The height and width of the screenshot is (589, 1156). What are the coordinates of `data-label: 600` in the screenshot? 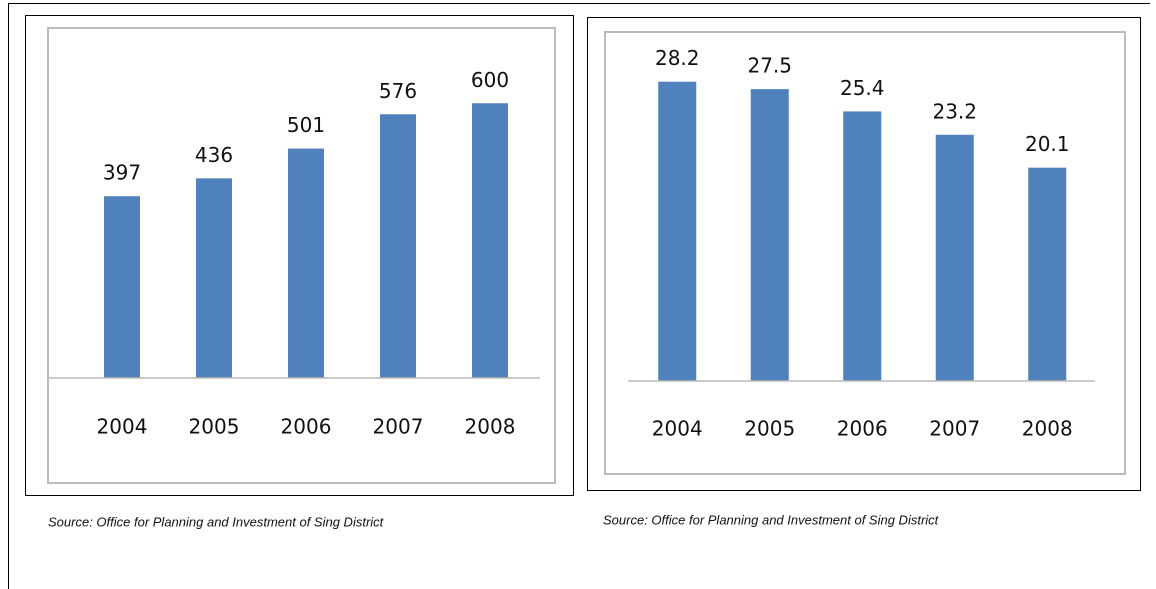 It's located at (490, 80).